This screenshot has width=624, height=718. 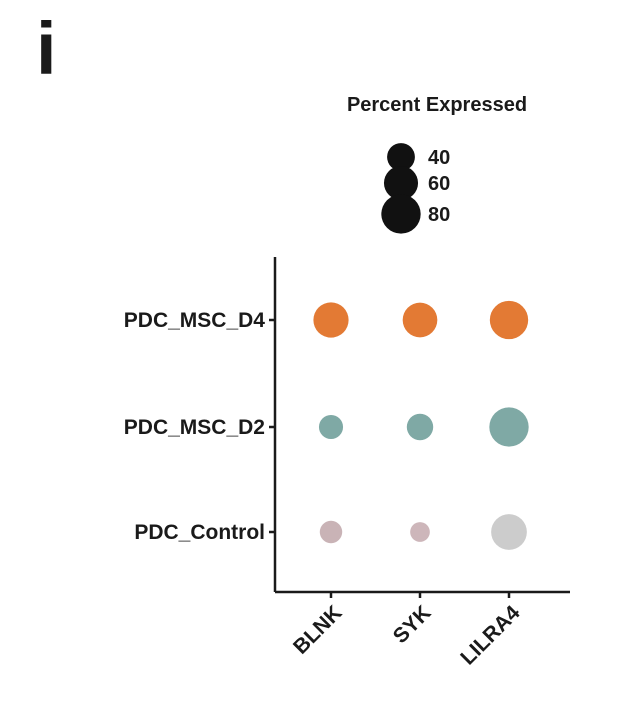 What do you see at coordinates (437, 105) in the screenshot?
I see `legend-title: Percent Expressed` at bounding box center [437, 105].